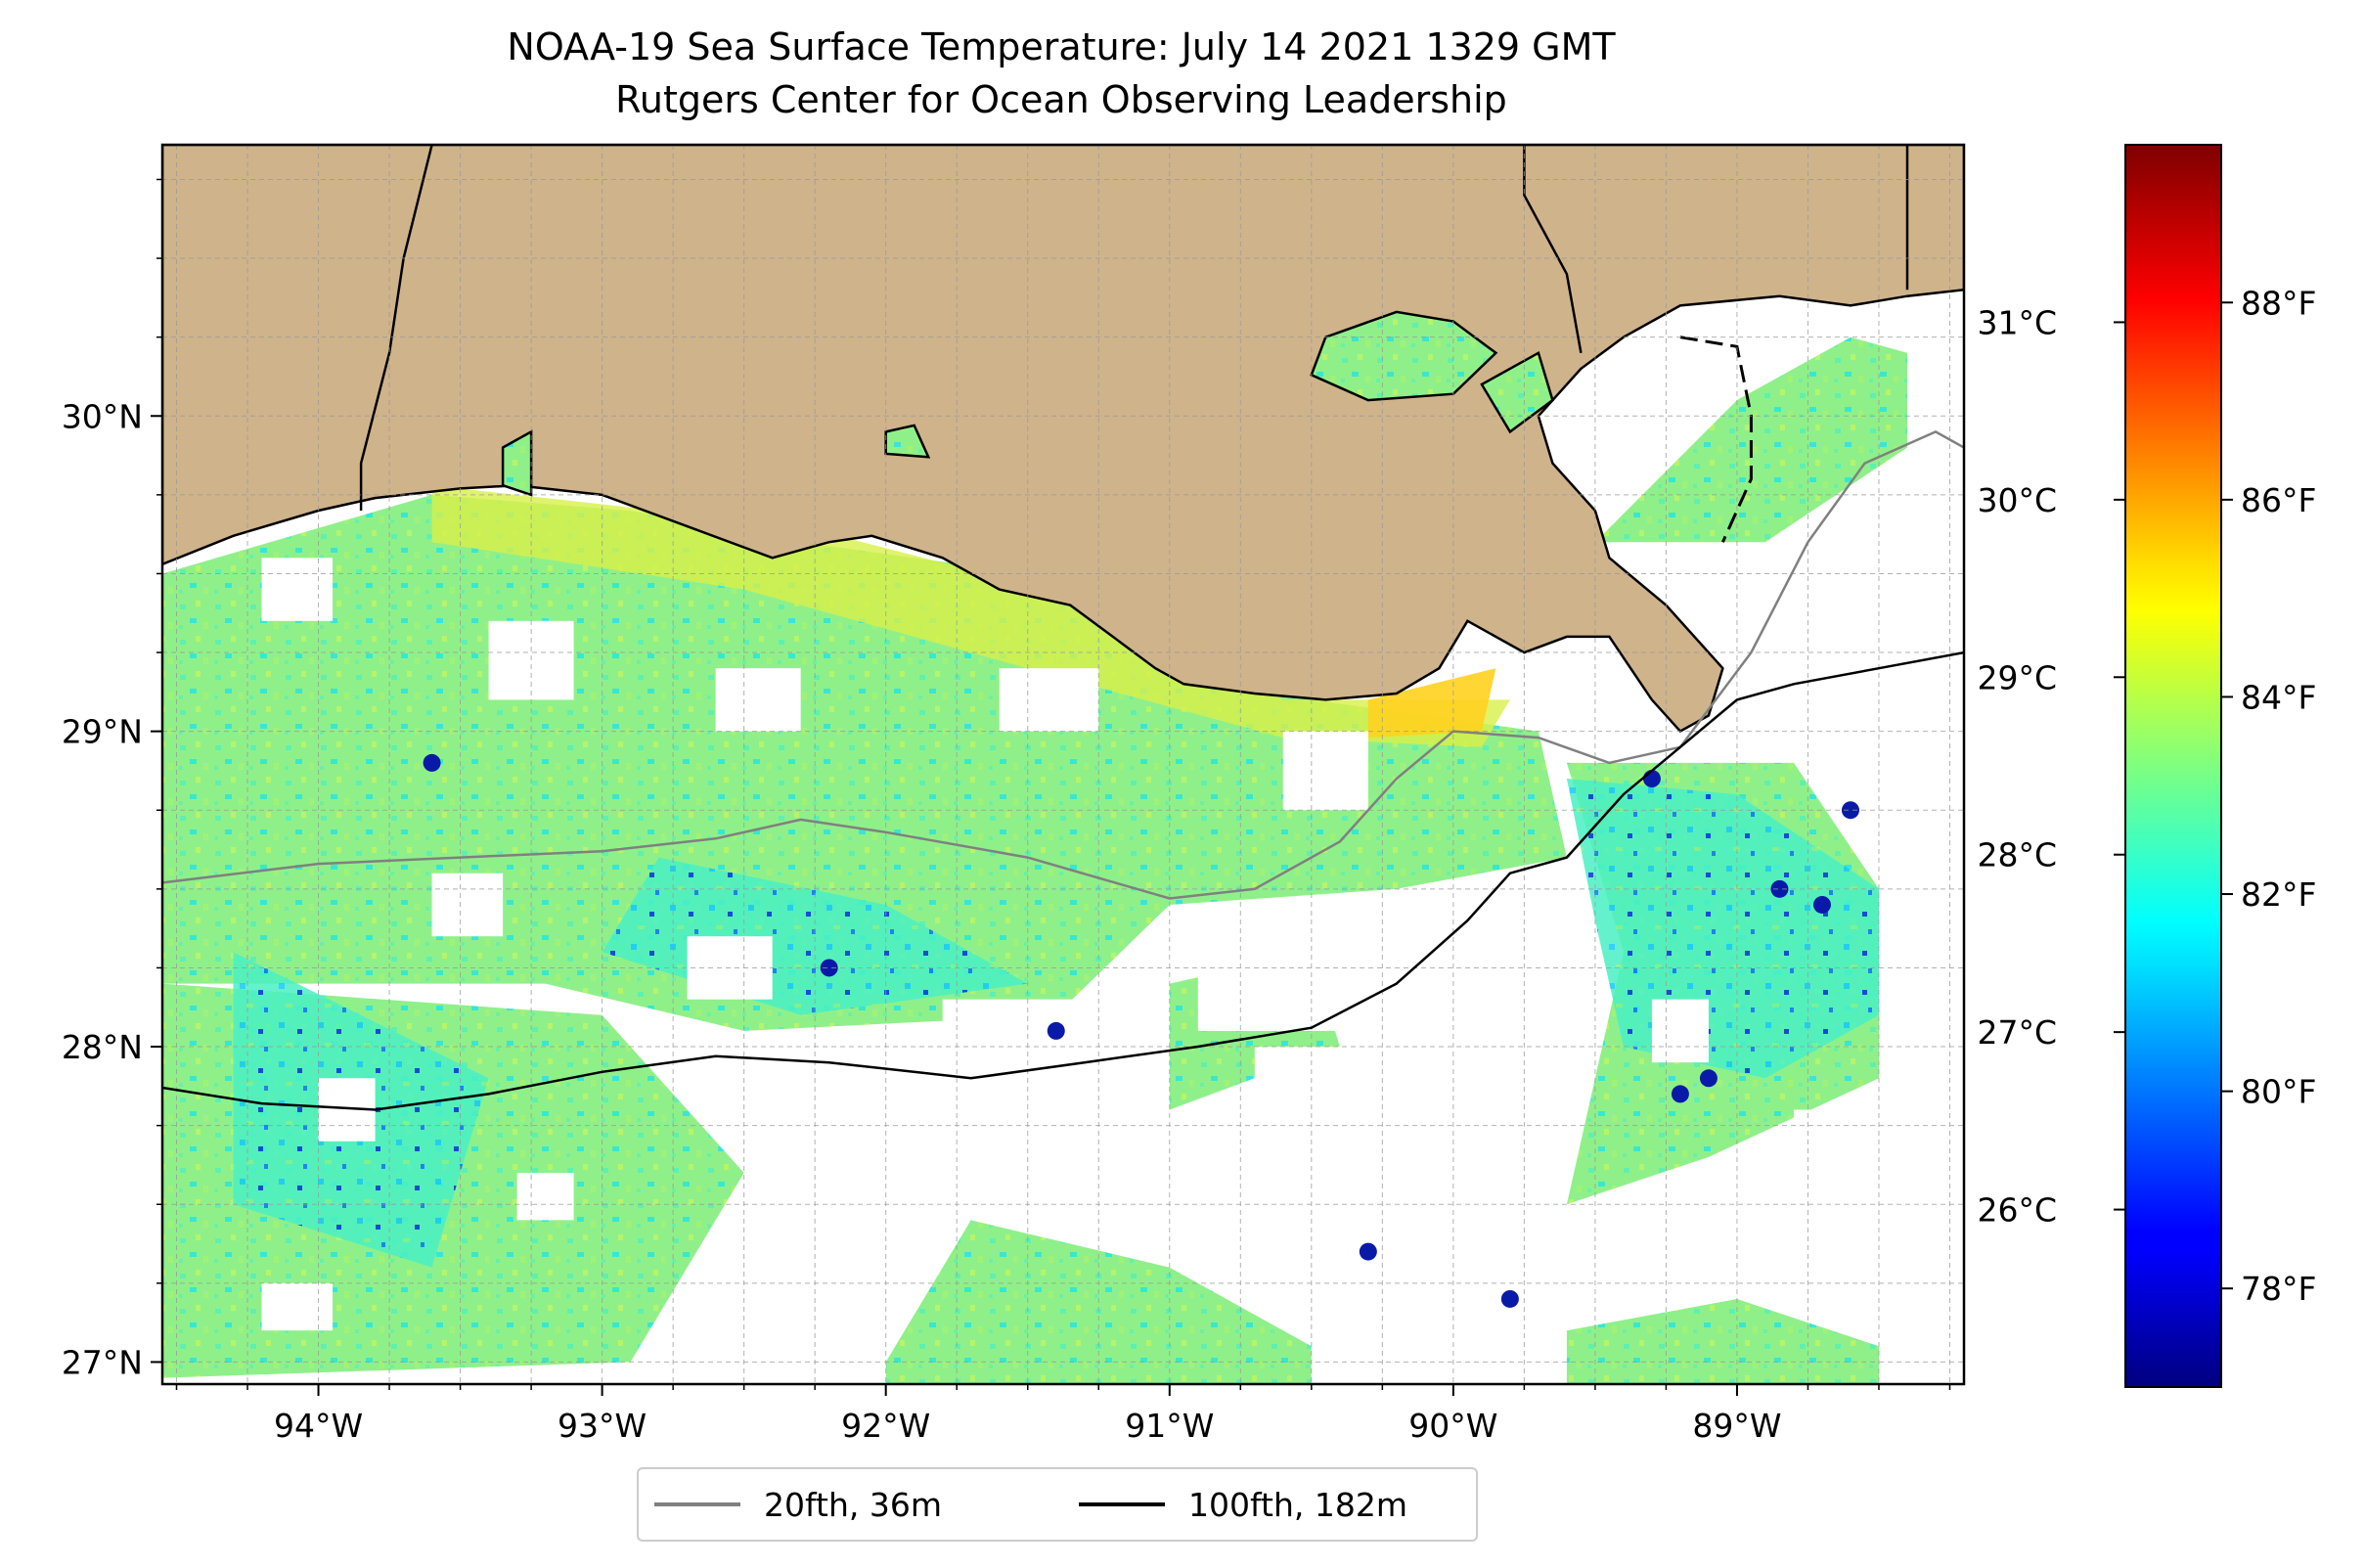  I want to click on state-boundary-la-ms, so click(1553, 249).